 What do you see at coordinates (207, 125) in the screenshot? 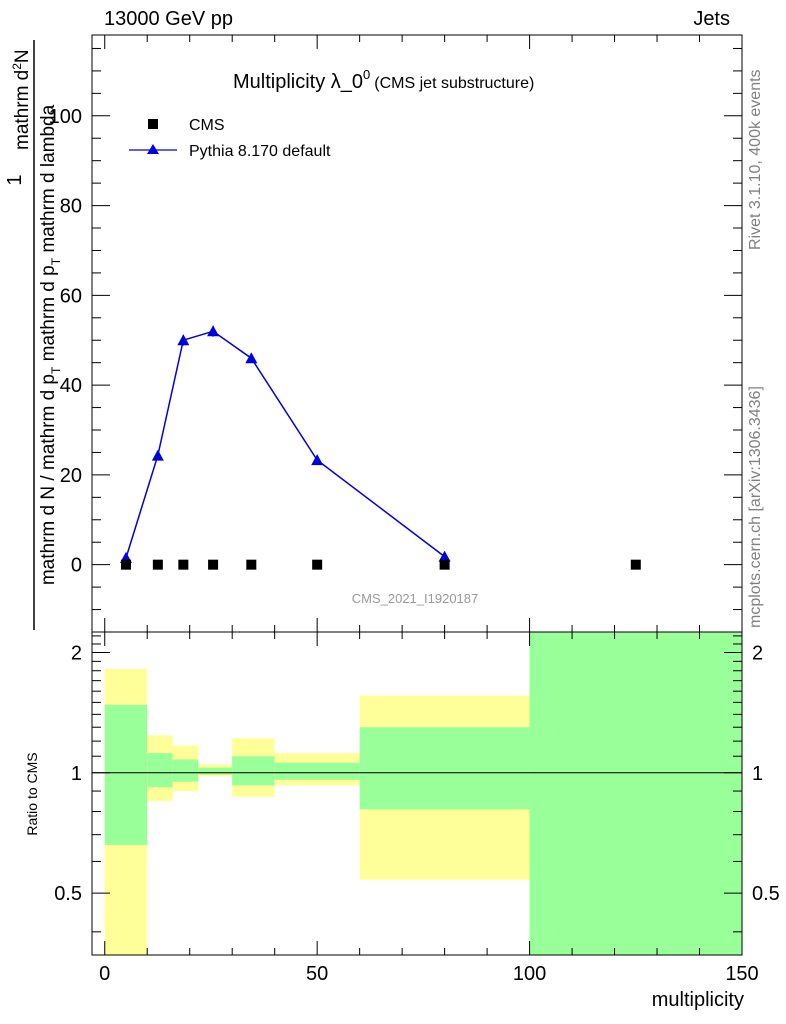
I see `legend-cms-label: CMS` at bounding box center [207, 125].